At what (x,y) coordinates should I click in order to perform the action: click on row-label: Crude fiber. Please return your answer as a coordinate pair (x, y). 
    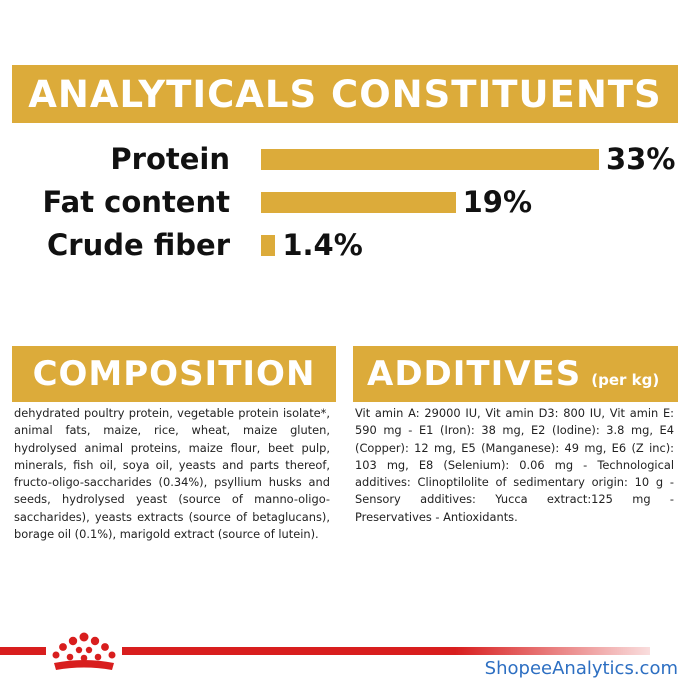
    Looking at the image, I should click on (138, 245).